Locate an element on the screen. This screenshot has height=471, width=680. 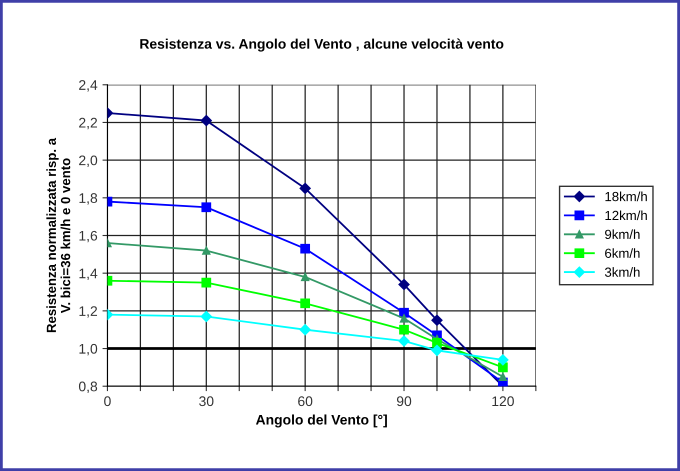
x-axis-title: Angolo del Vento [°] is located at coordinates (321, 421).